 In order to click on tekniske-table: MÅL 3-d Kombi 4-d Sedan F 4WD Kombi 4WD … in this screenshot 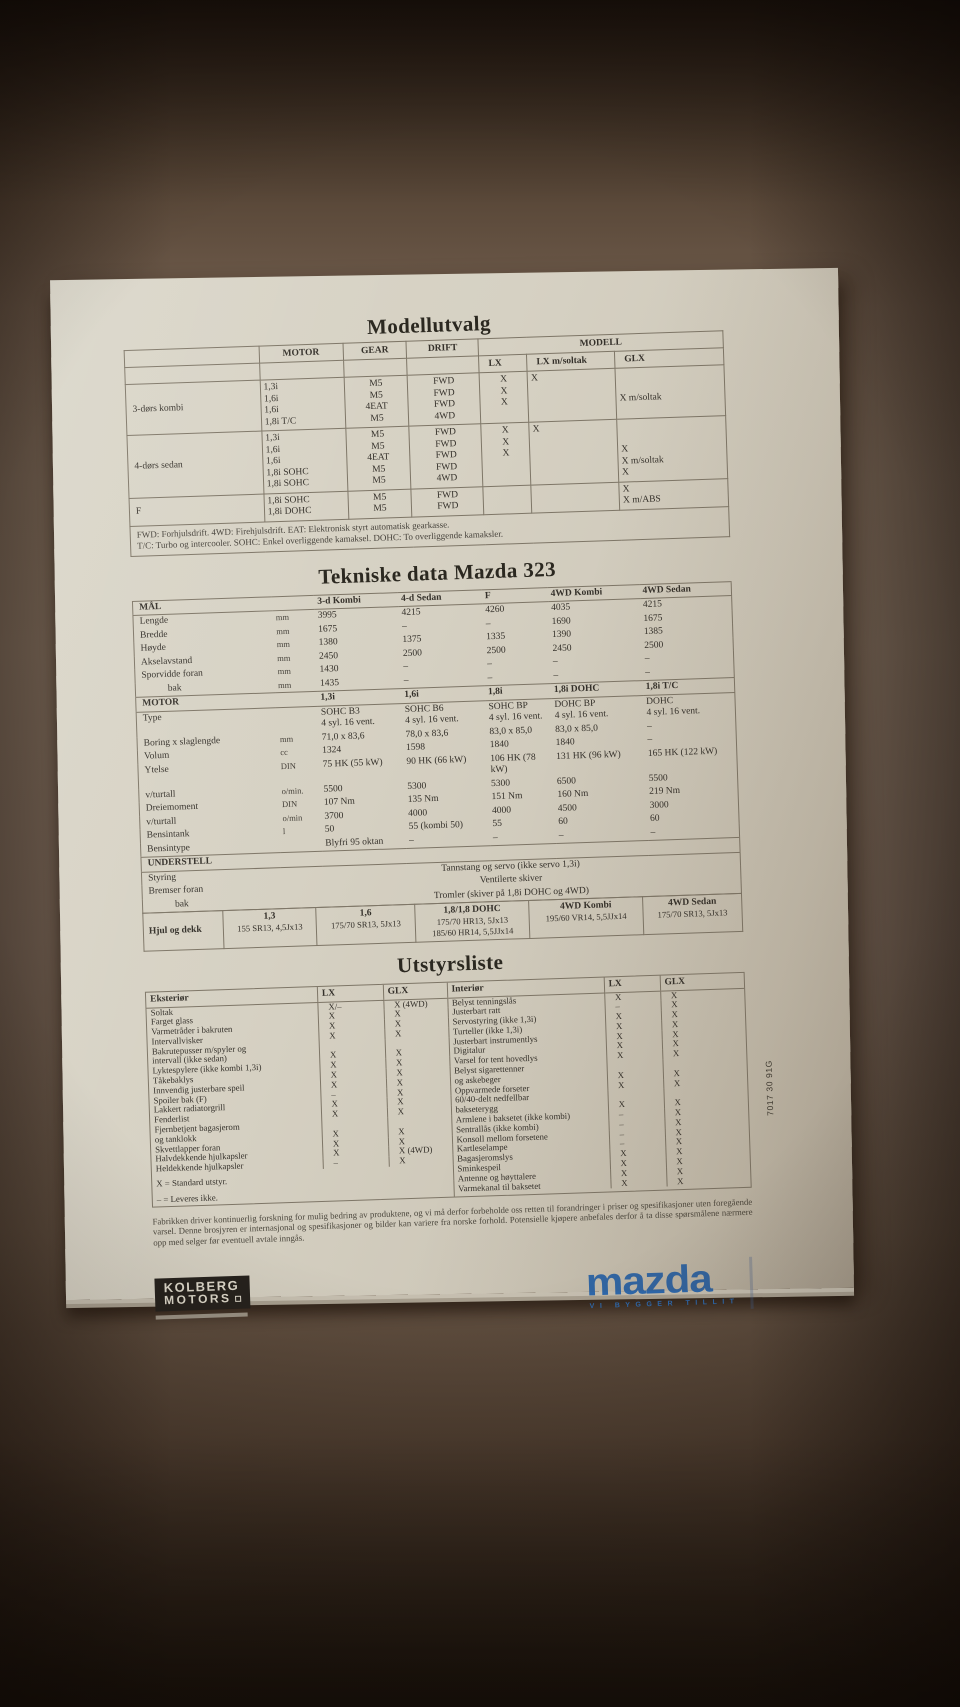, I will do `click(436, 747)`.